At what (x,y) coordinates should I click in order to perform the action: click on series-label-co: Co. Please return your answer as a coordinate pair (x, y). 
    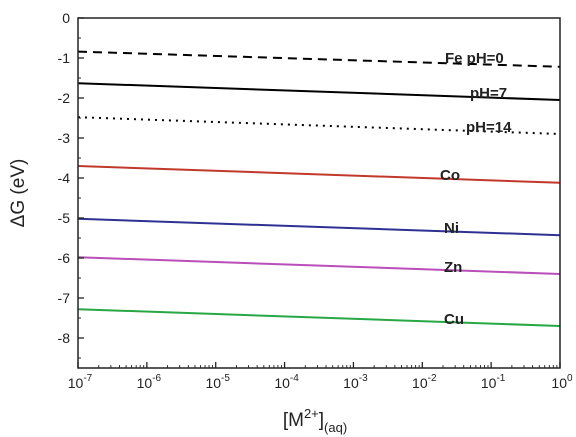
    Looking at the image, I should click on (450, 175).